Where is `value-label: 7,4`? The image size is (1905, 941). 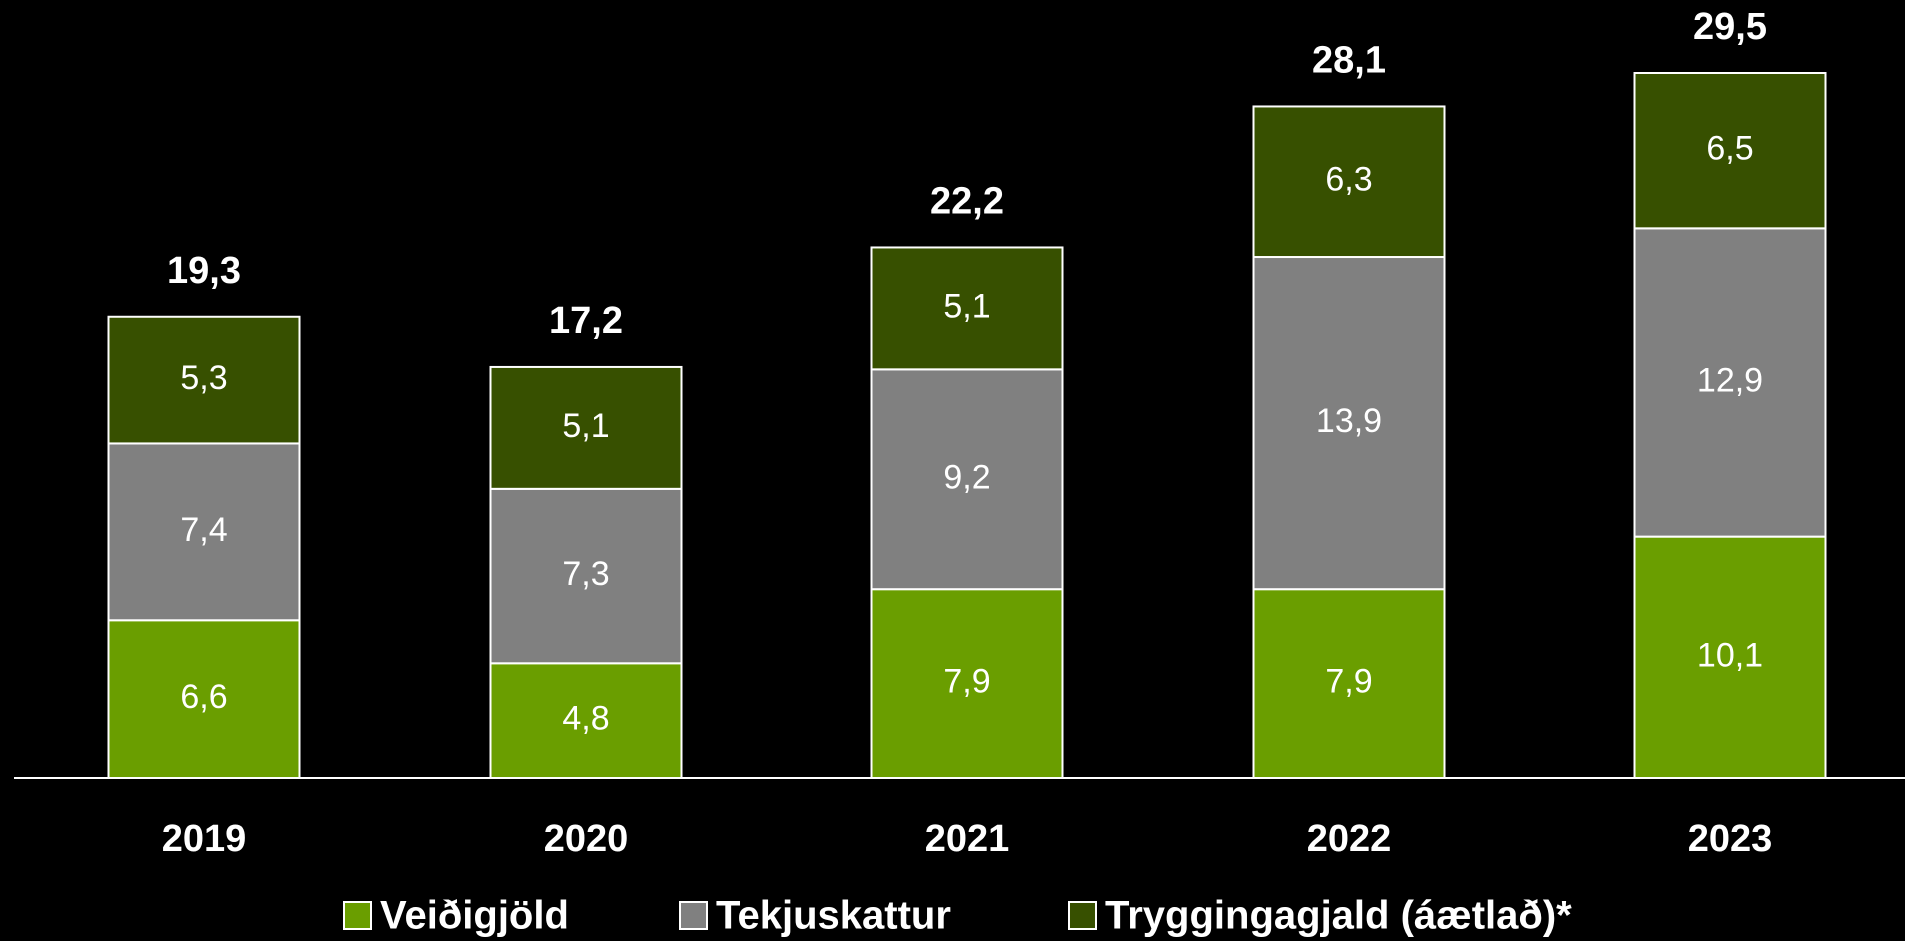 value-label: 7,4 is located at coordinates (203, 530).